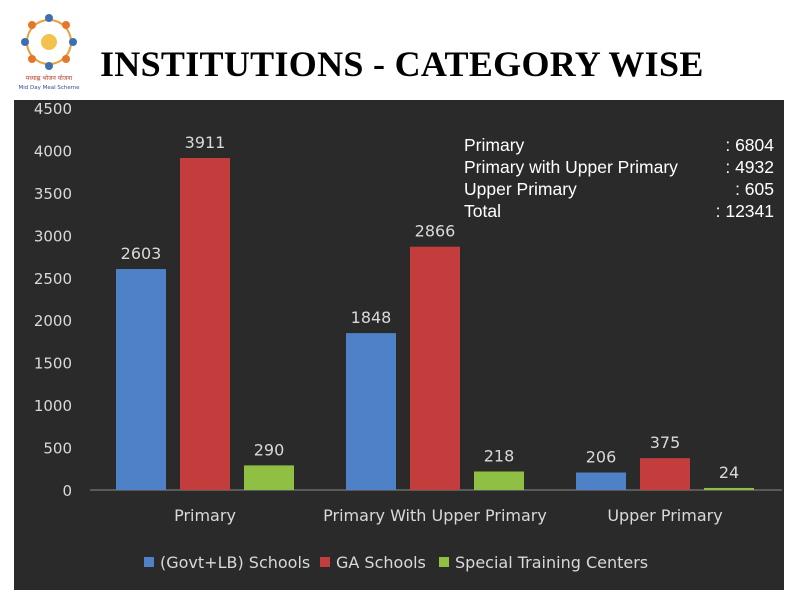 The image size is (794, 595). Describe the element at coordinates (53, 194) in the screenshot. I see `y-tick-label: 3500` at that location.